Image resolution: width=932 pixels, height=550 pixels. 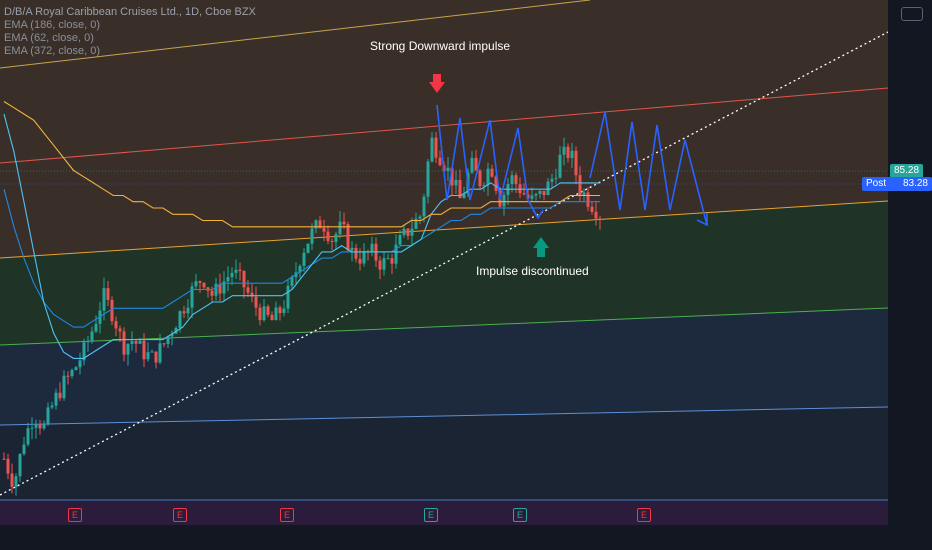 I want to click on post-price-value: 83.28, so click(x=915, y=183).